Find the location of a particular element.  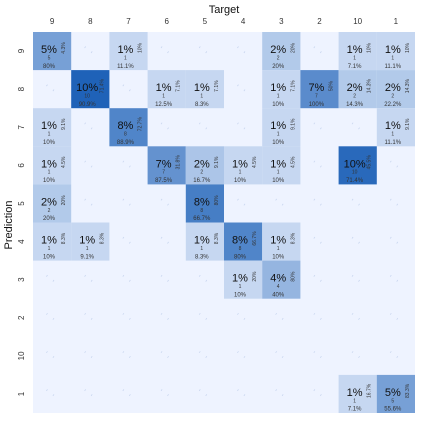

heatmap-cell: 2%2 22.2% 14.3% is located at coordinates (395, 89).